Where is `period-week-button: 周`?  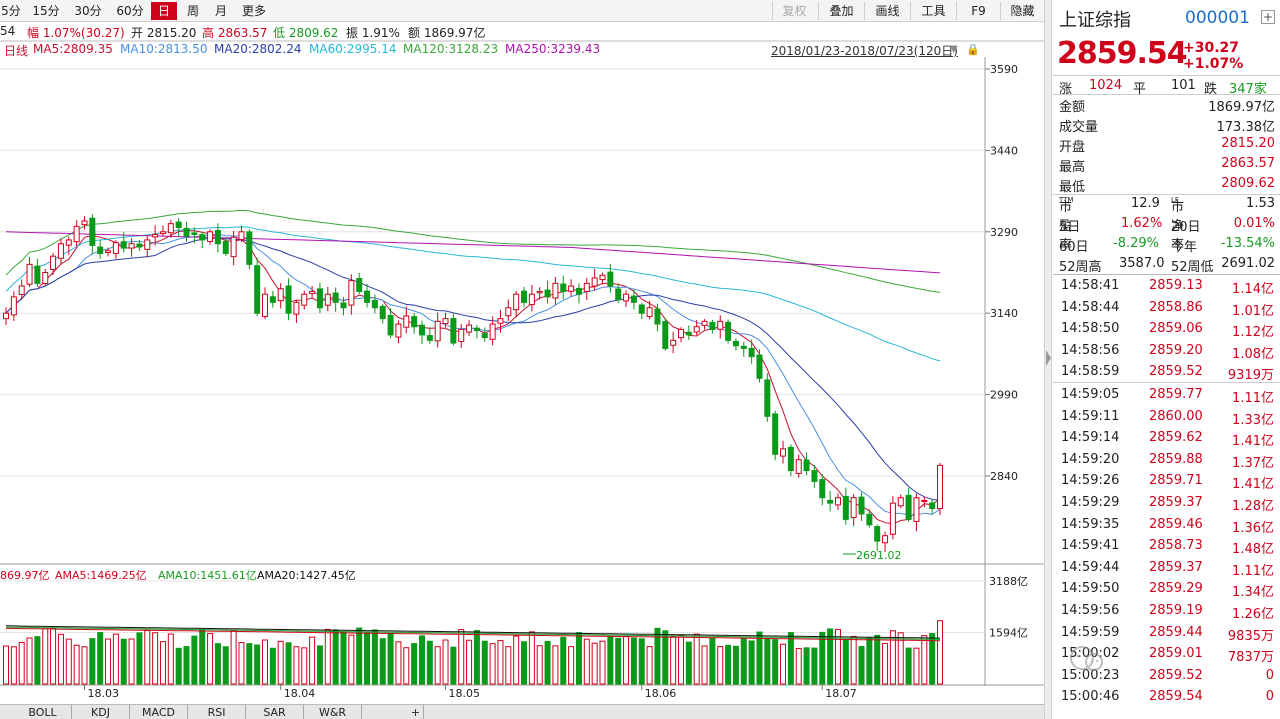 period-week-button: 周 is located at coordinates (192, 11).